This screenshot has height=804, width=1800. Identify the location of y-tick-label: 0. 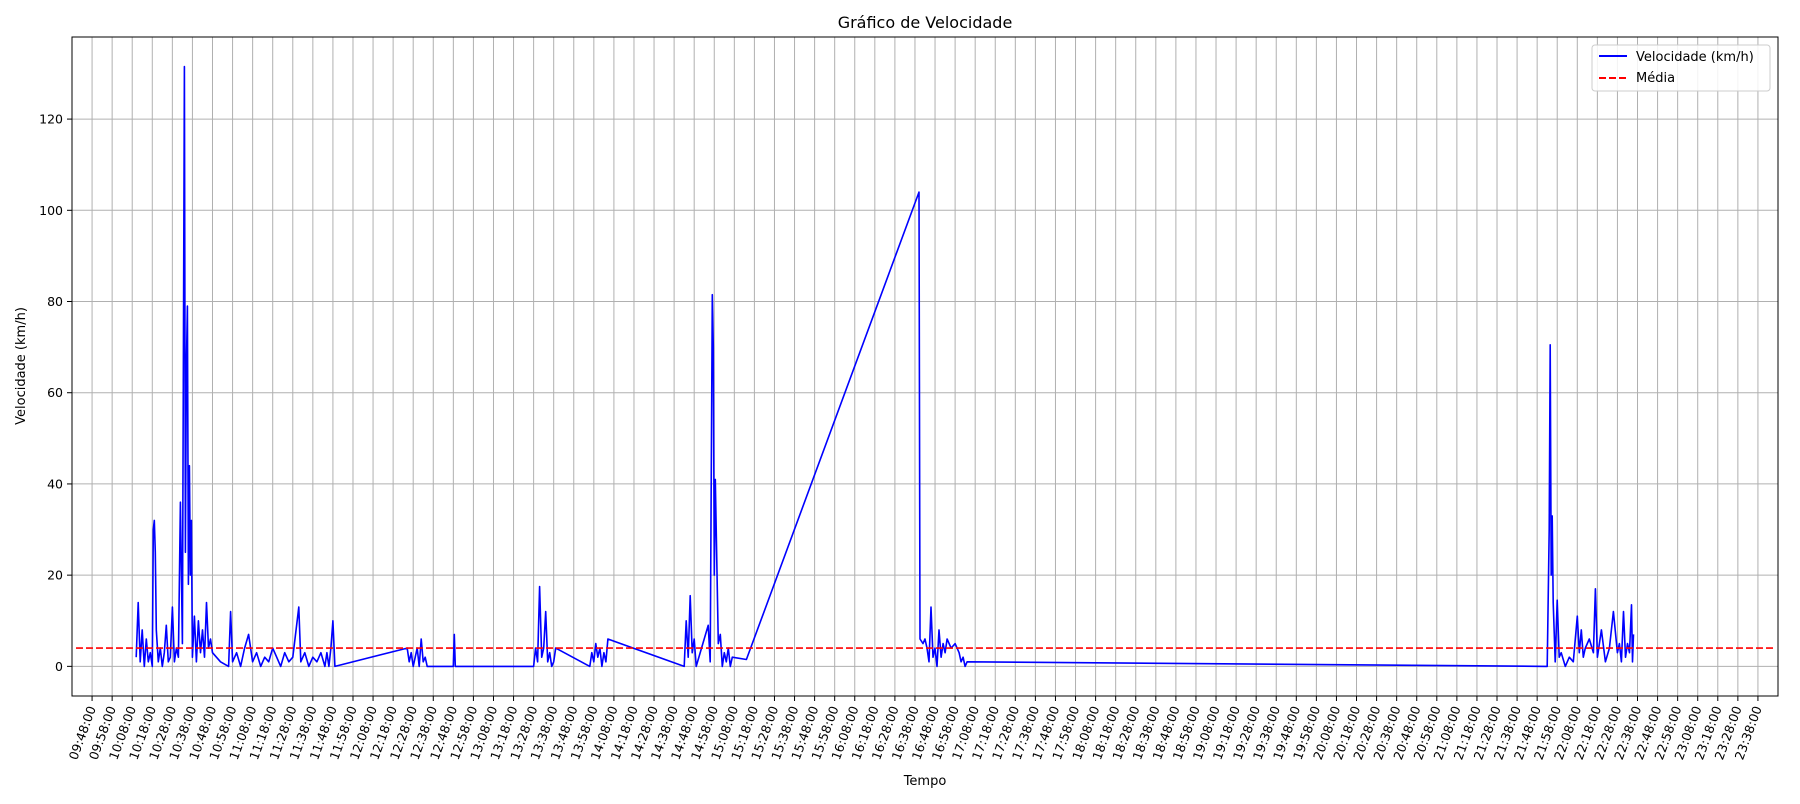
(59, 666).